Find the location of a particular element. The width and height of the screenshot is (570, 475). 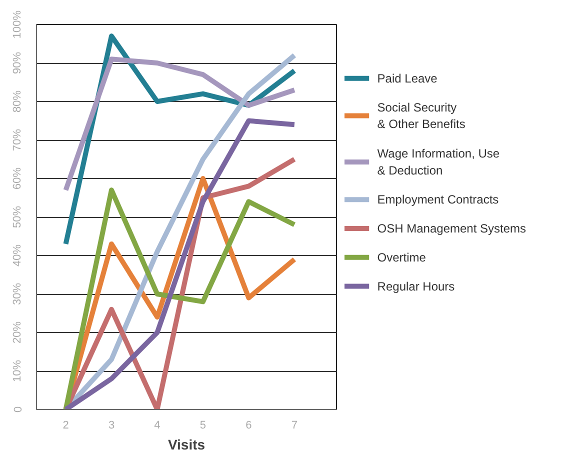

x-tick-label: 7 is located at coordinates (294, 426).